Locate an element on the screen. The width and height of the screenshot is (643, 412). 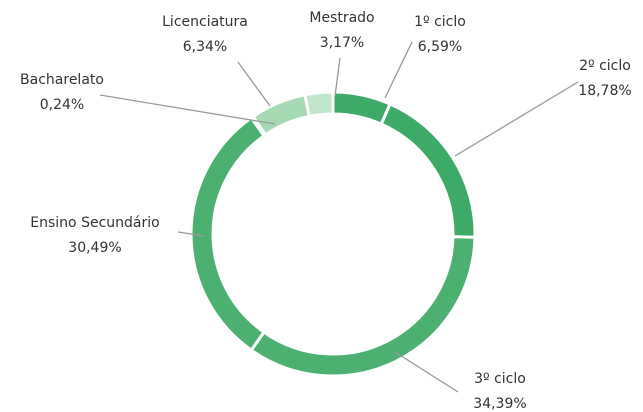
slice-label: Bacharelato is located at coordinates (62, 80).